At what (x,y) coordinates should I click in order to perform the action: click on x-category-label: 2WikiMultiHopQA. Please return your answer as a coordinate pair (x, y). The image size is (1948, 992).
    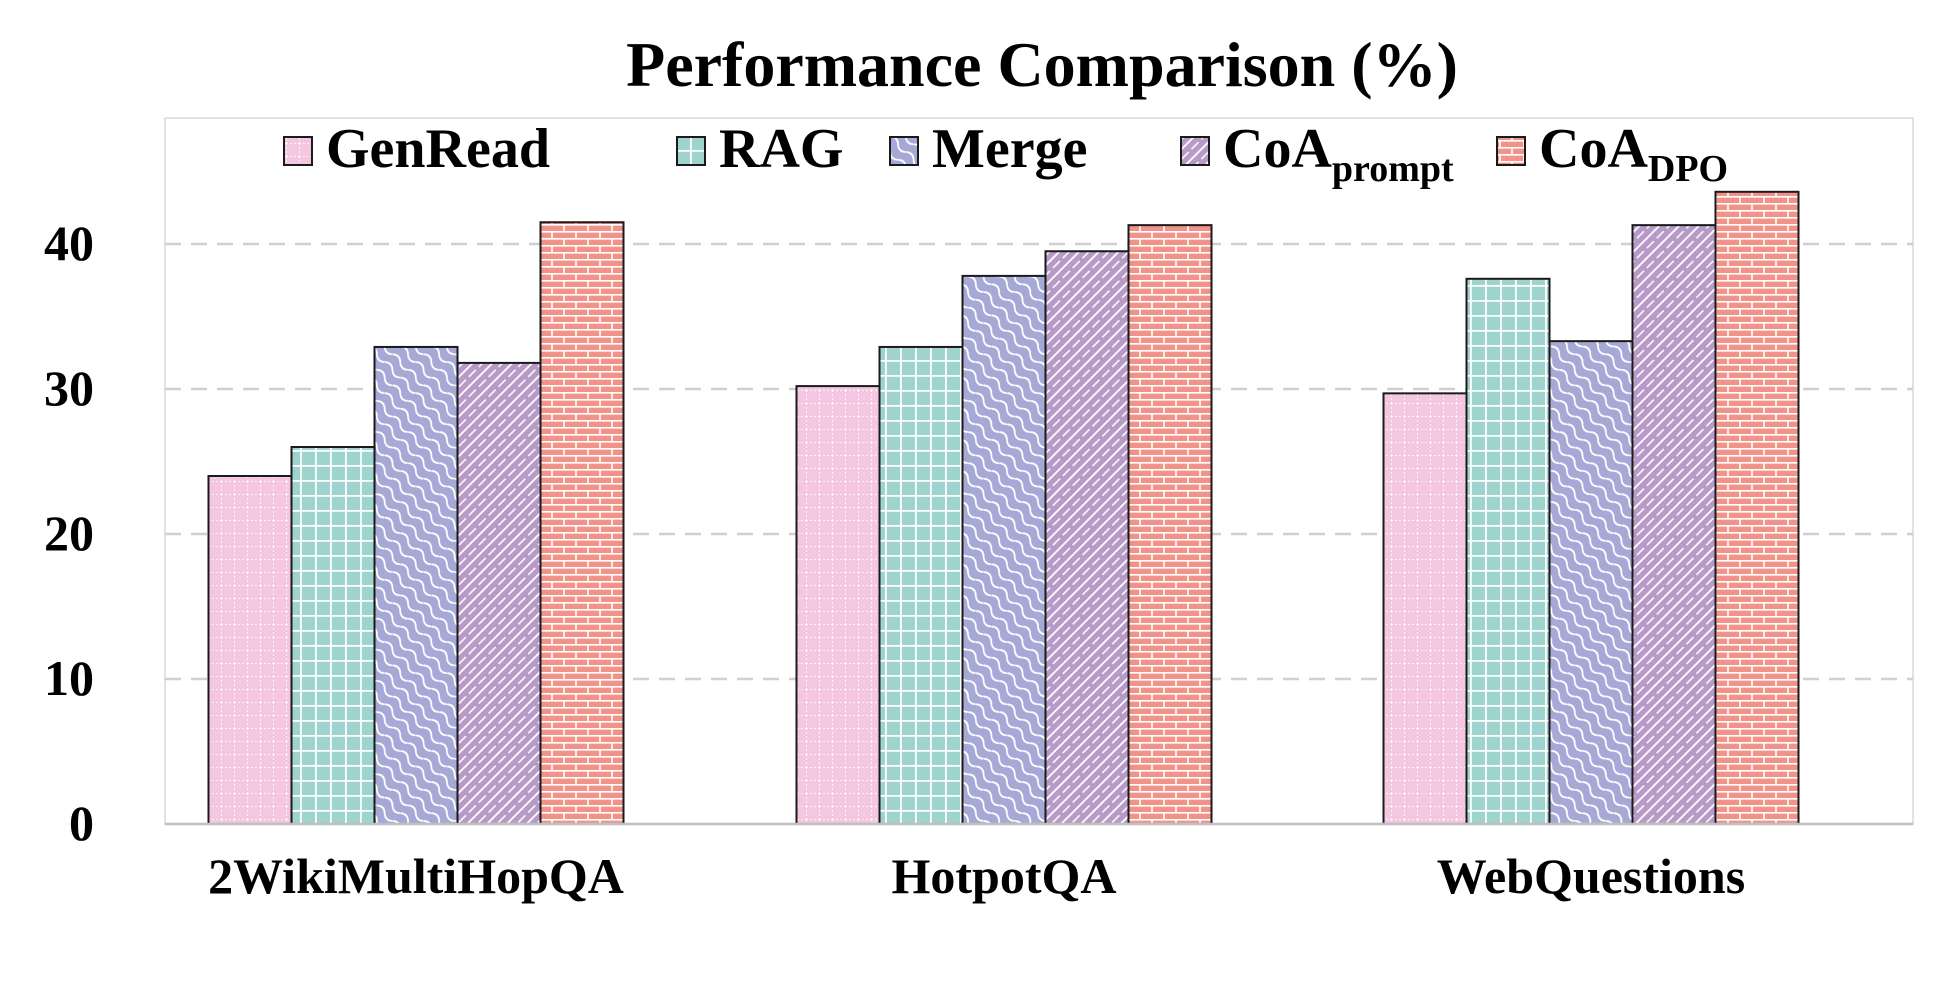
    Looking at the image, I should click on (416, 876).